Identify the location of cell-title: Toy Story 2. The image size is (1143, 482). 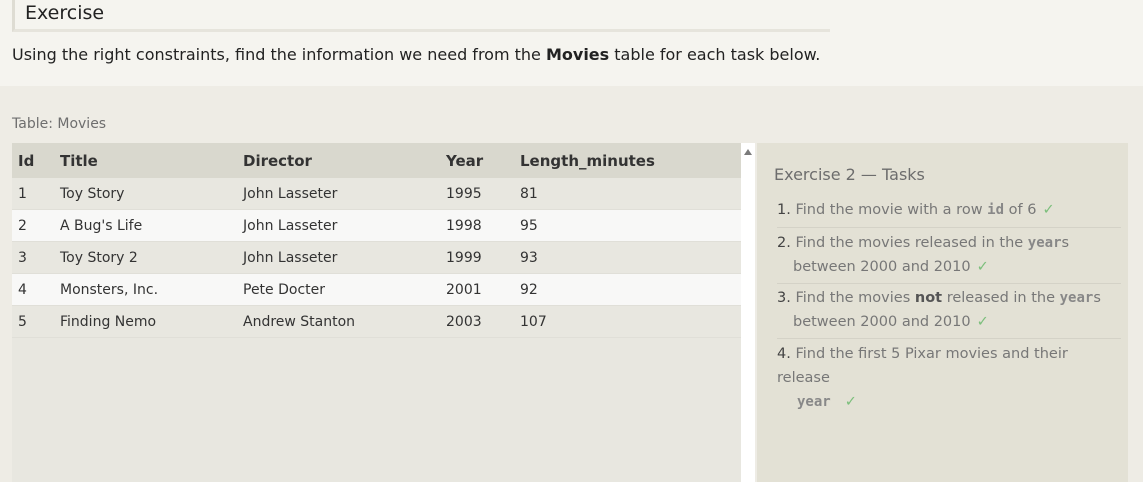
(99, 257).